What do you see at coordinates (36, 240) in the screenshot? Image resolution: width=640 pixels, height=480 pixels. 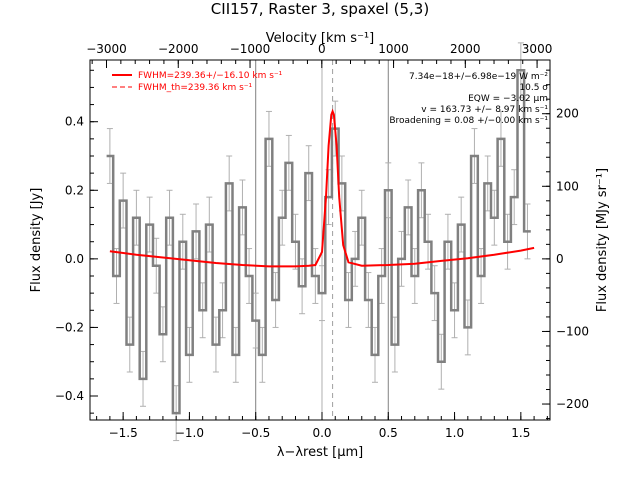 I see `left-y-axis-label: Flux density [Jy]` at bounding box center [36, 240].